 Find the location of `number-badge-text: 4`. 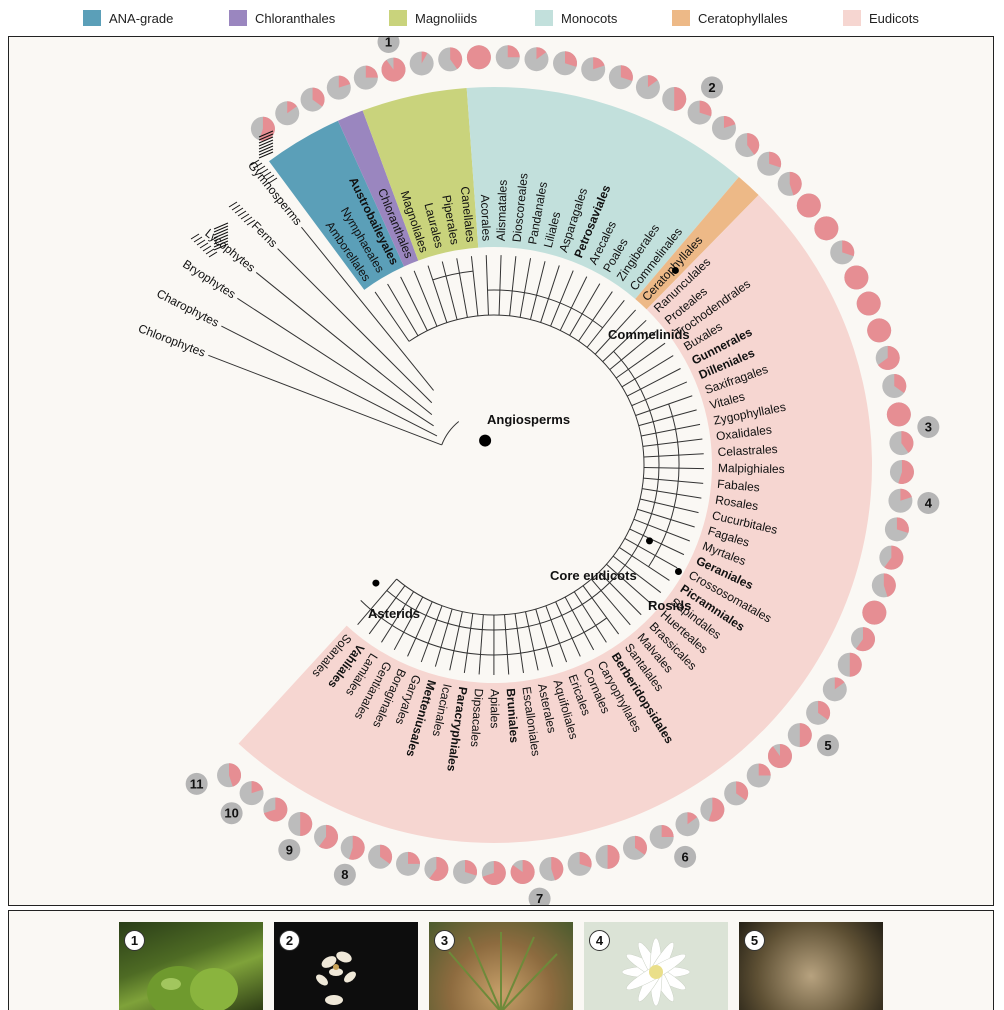

number-badge-text: 4 is located at coordinates (929, 502).